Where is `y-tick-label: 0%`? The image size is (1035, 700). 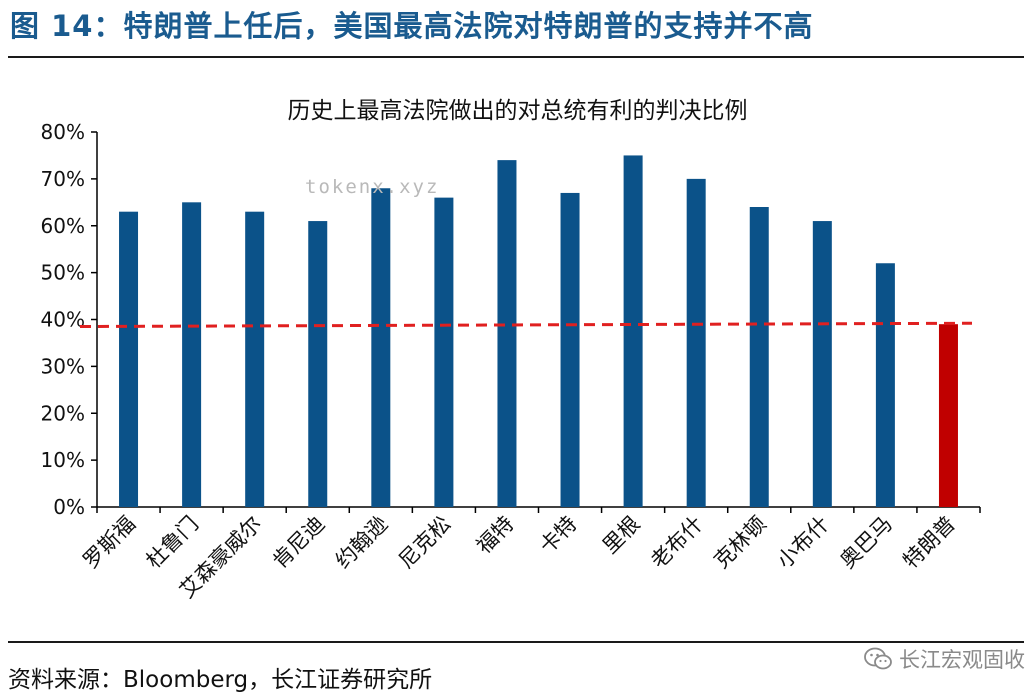 y-tick-label: 0% is located at coordinates (69, 507).